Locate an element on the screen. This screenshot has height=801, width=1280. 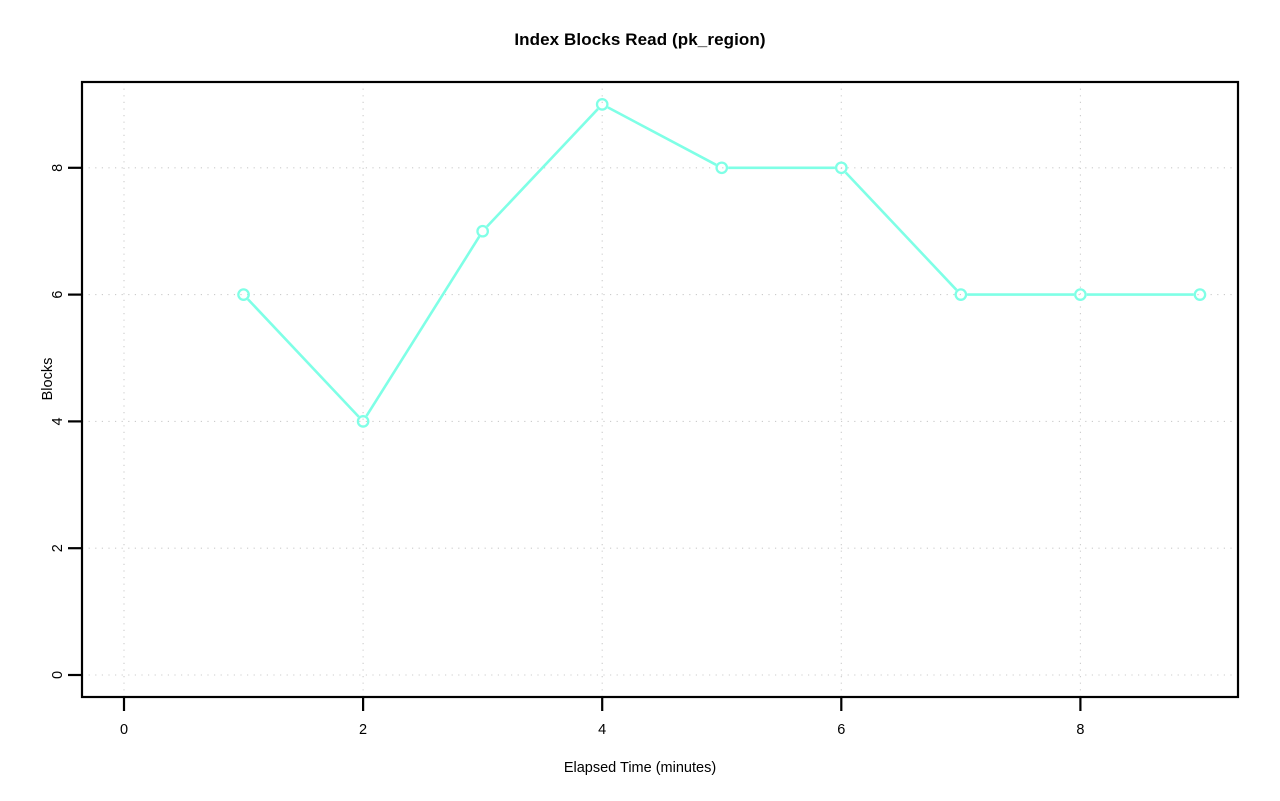
chart-title: Index Blocks Read (pk_region) is located at coordinates (640, 39).